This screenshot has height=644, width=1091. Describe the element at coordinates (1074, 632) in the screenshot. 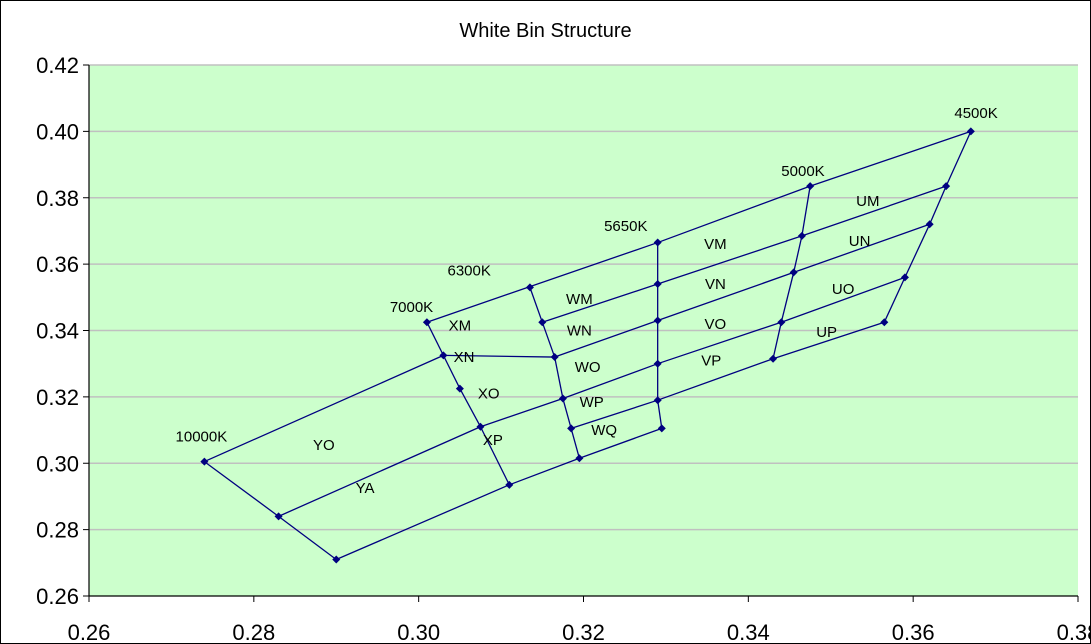

I see `x-tick-label: 0.38` at that location.